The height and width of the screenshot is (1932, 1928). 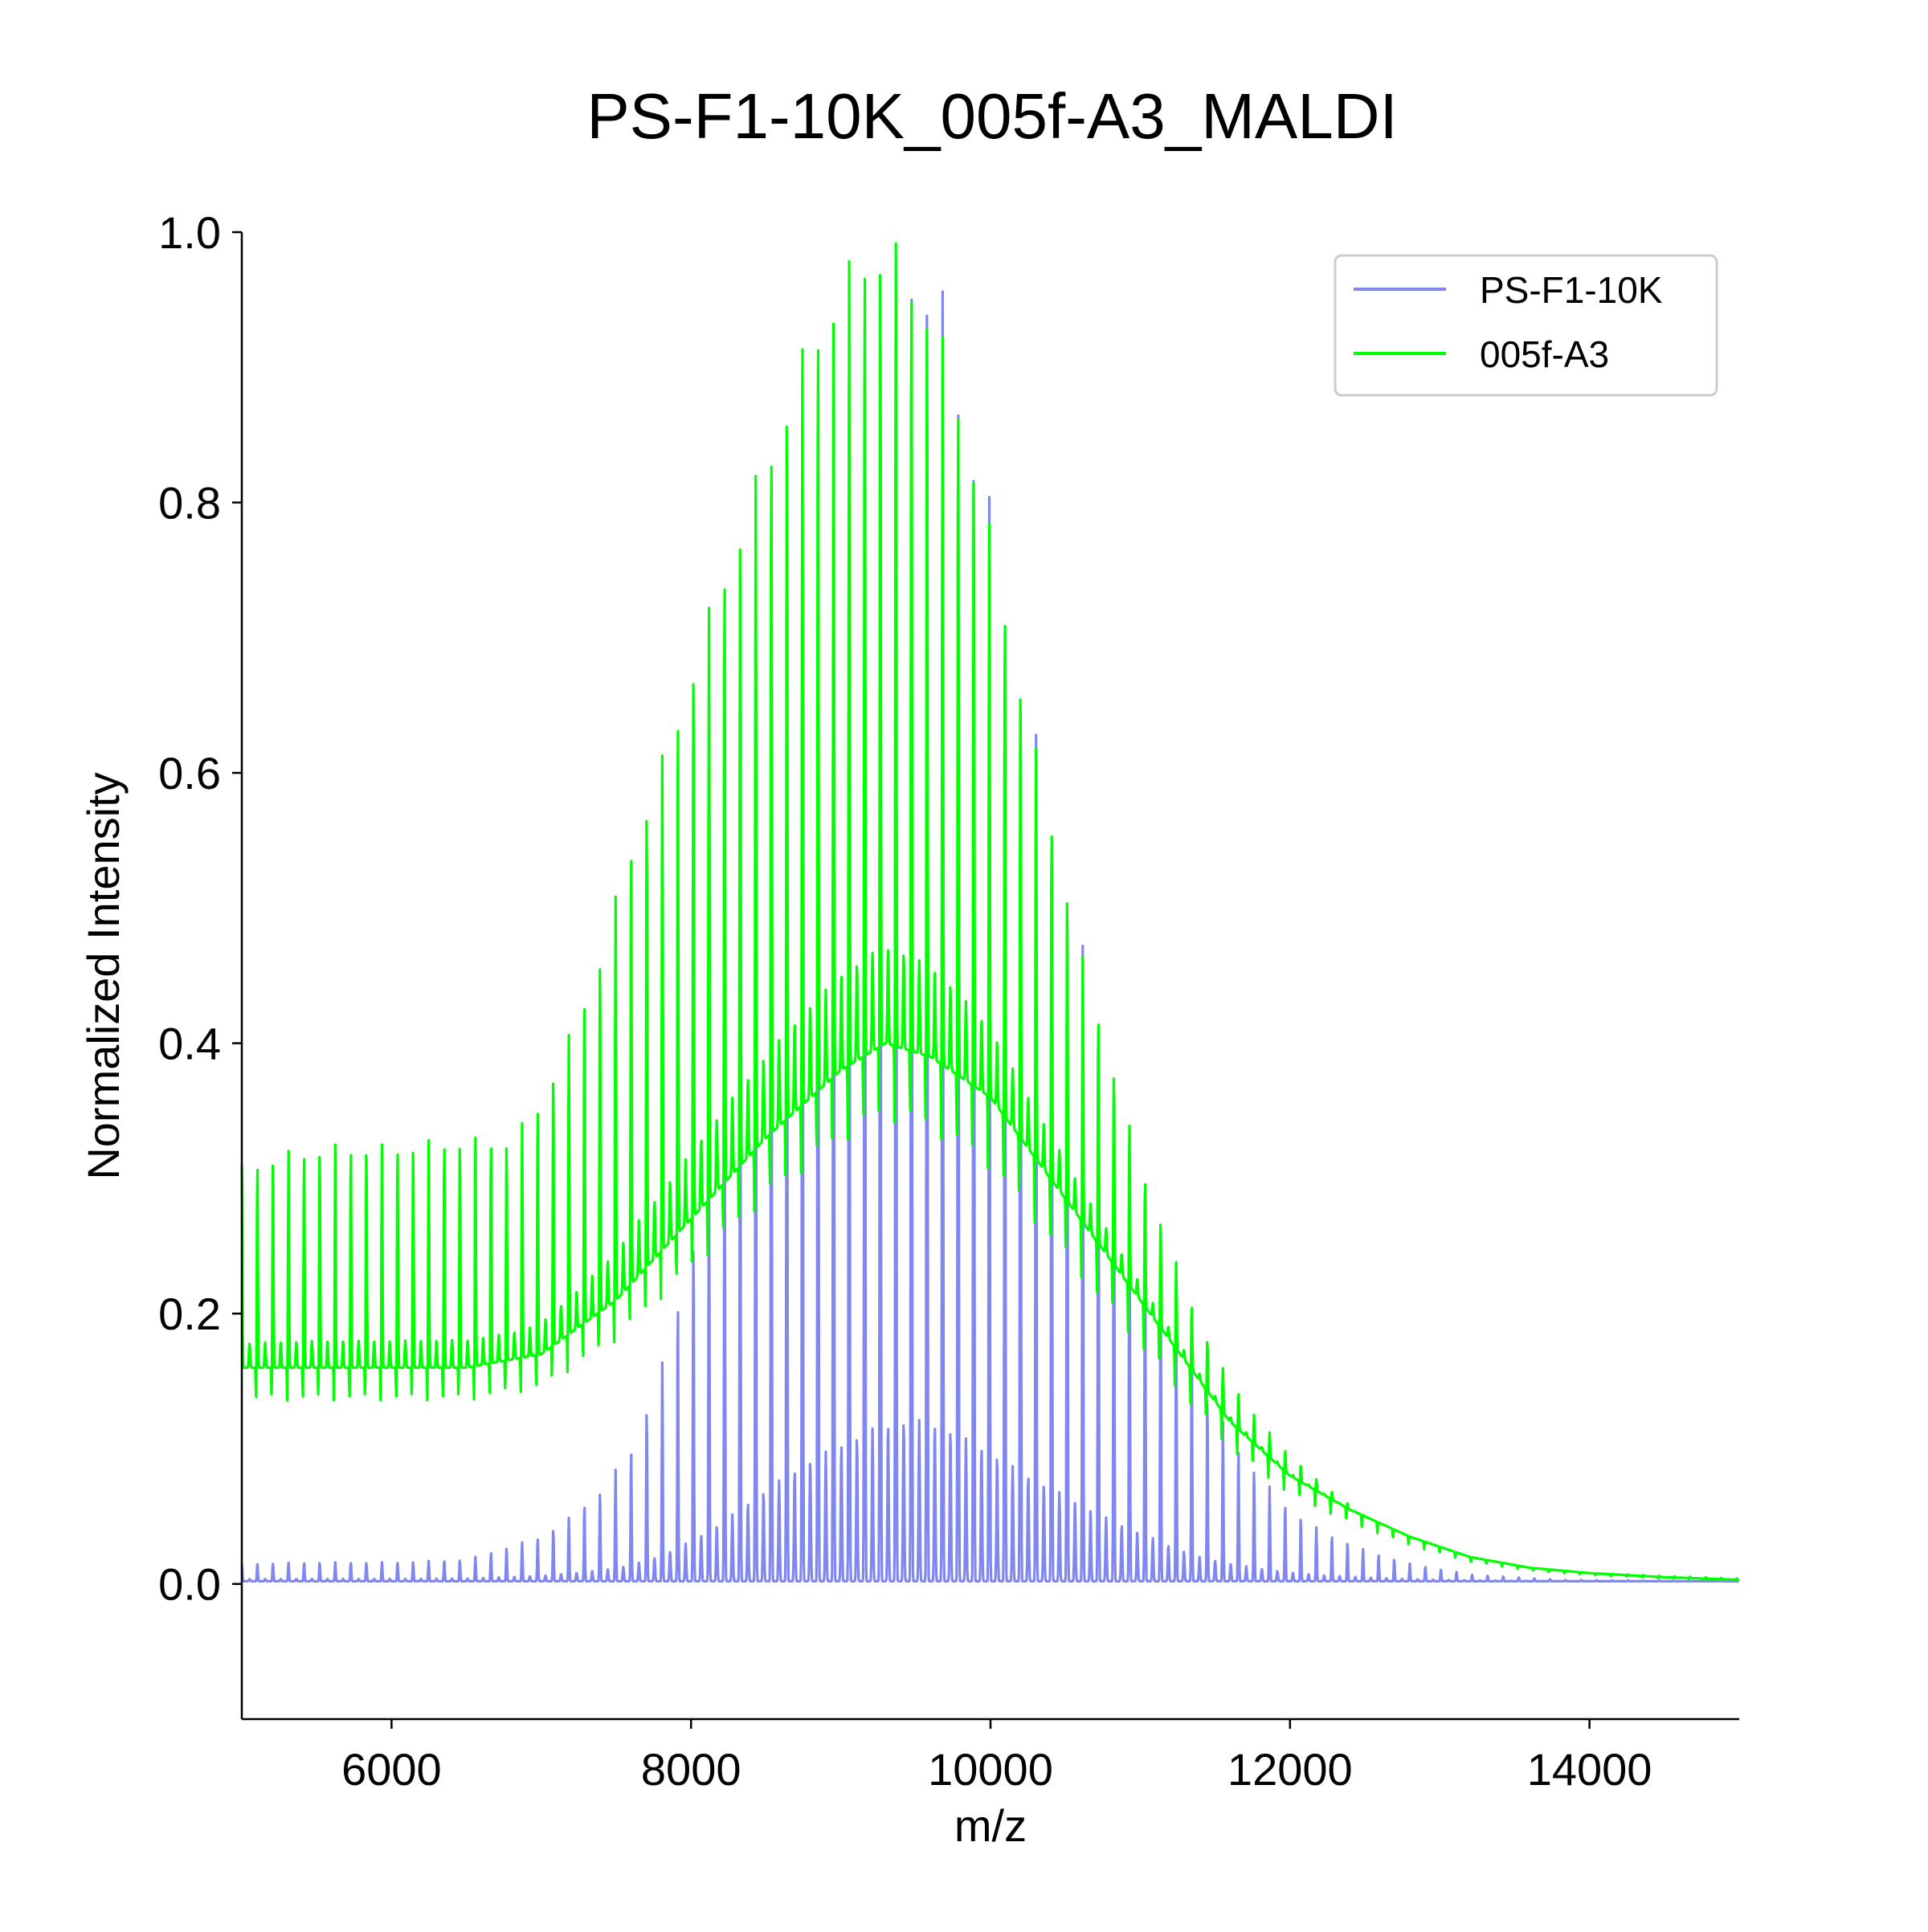 What do you see at coordinates (189, 504) in the screenshot?
I see `y-tick-label: 0.8` at bounding box center [189, 504].